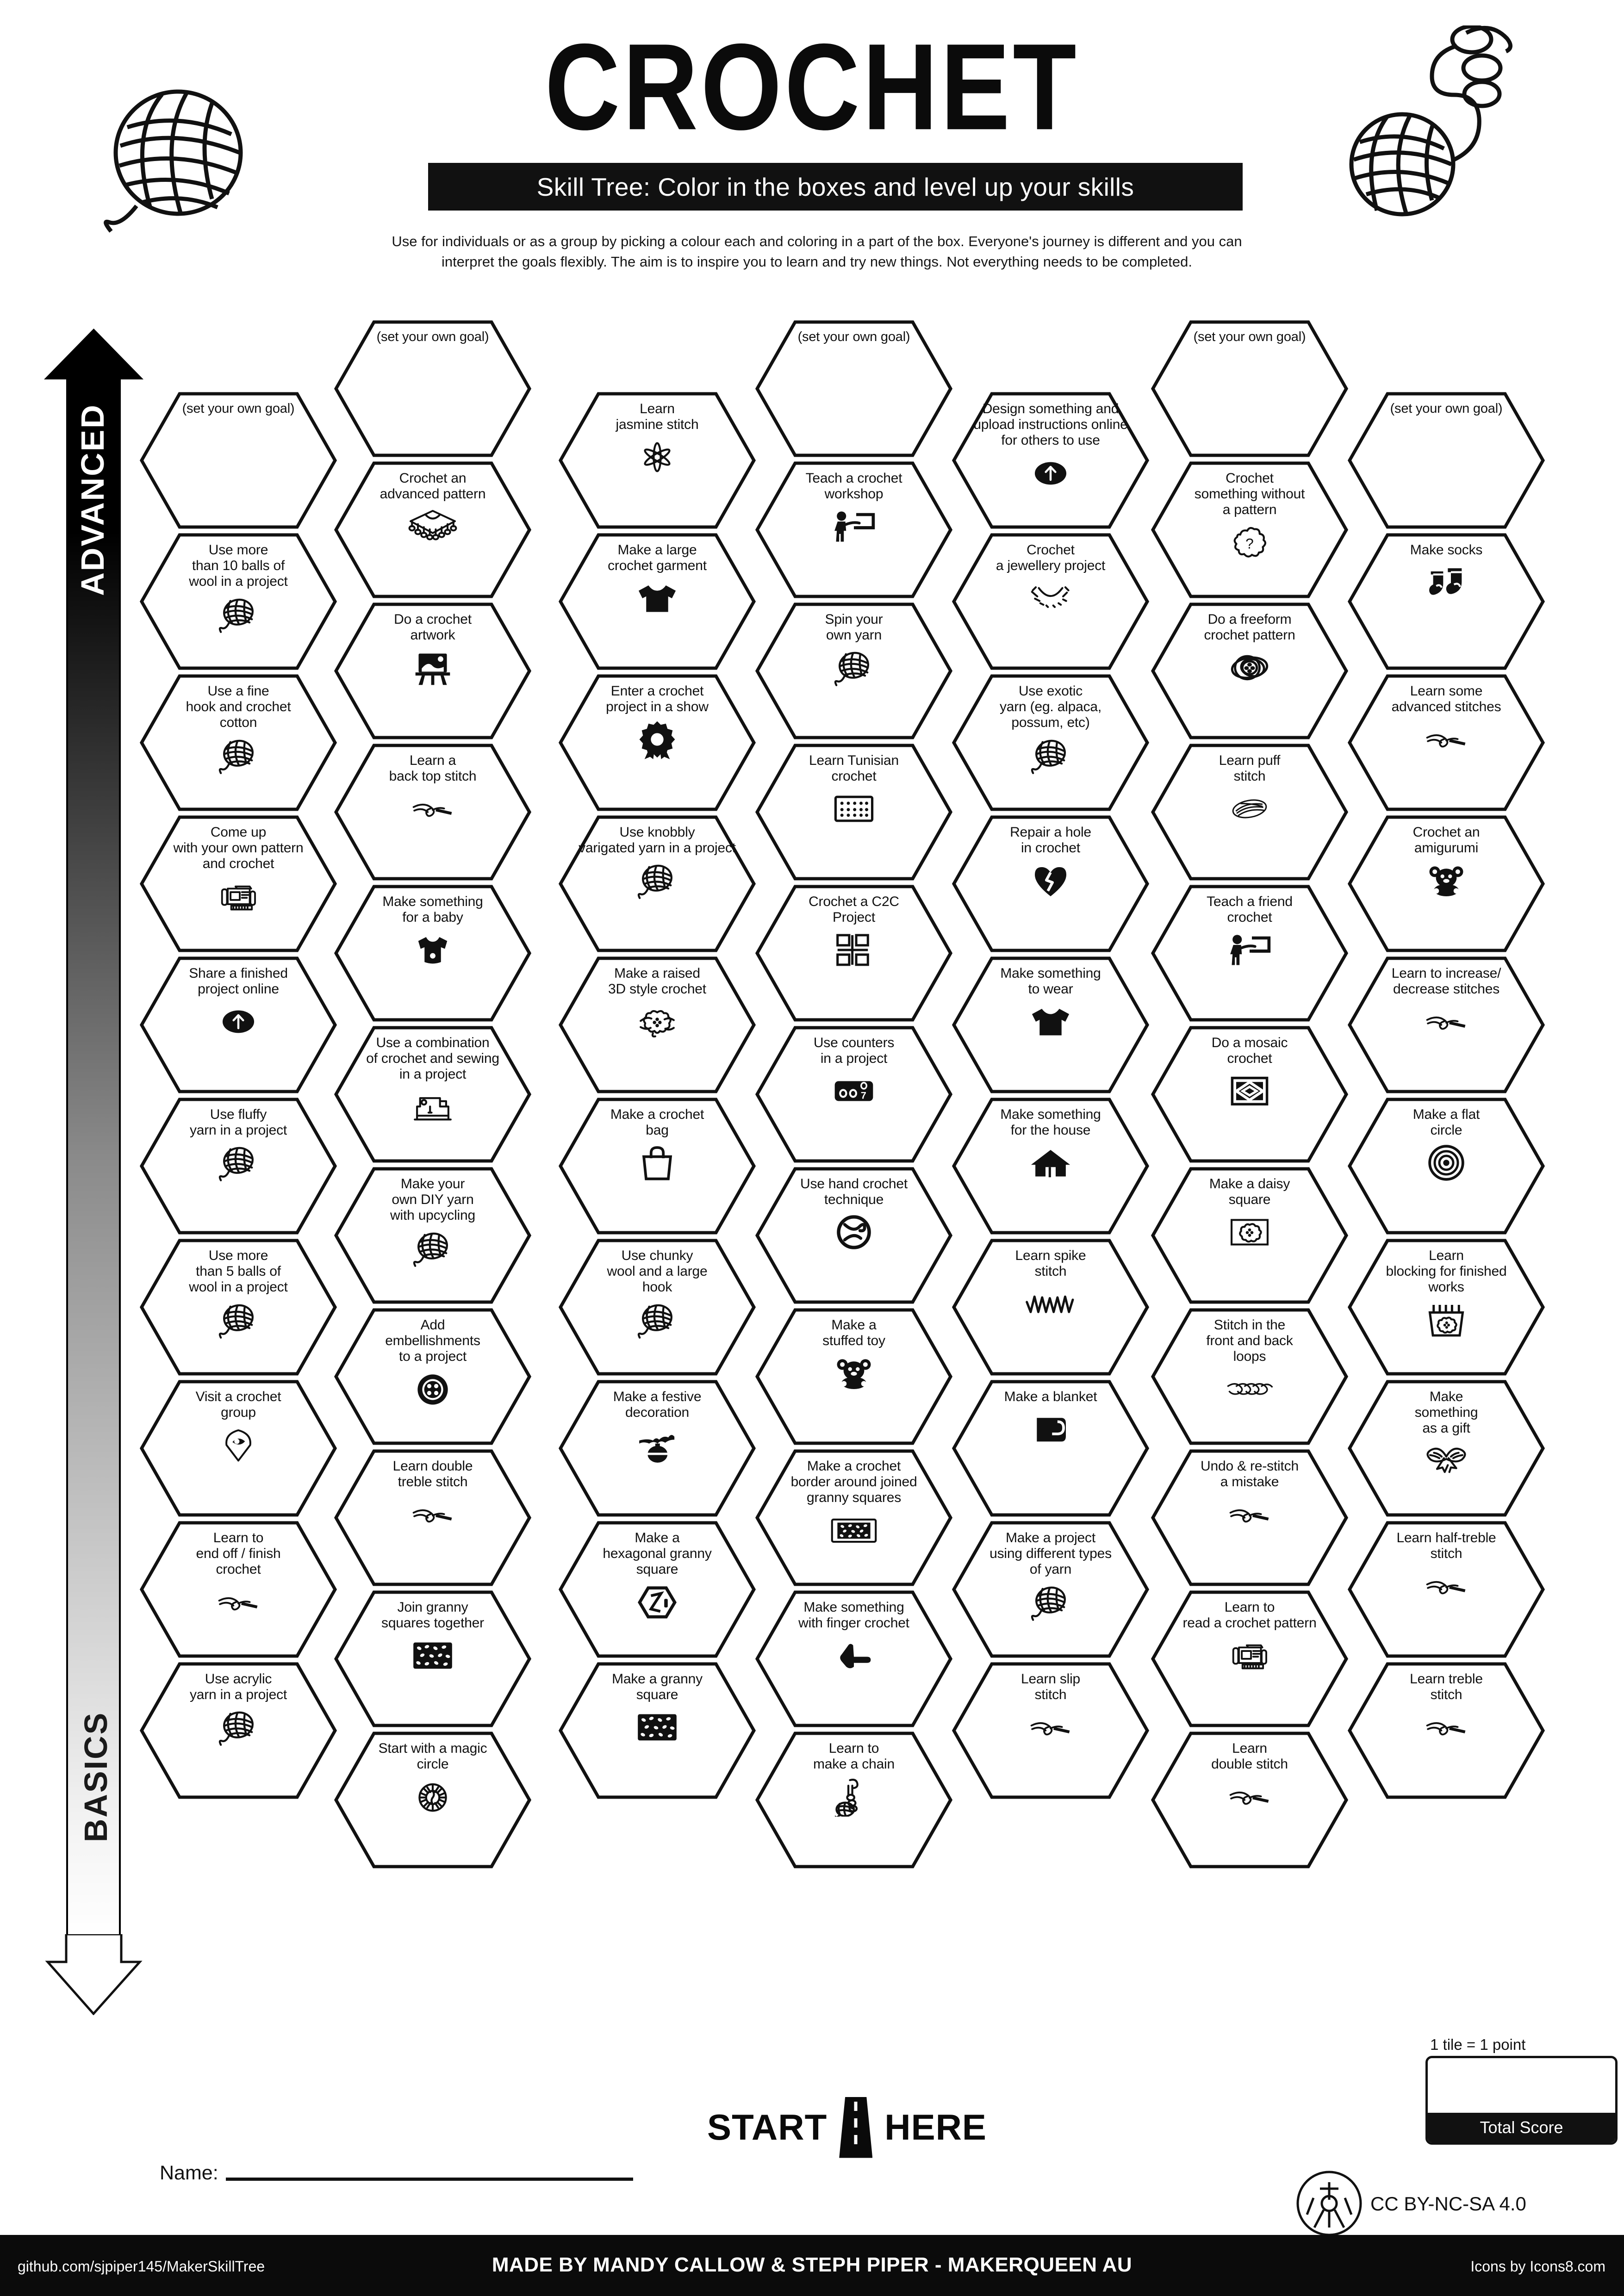 The image size is (1624, 2296). Describe the element at coordinates (432, 530) in the screenshot. I see `skill-tile: Crochet an advanced pattern` at that location.